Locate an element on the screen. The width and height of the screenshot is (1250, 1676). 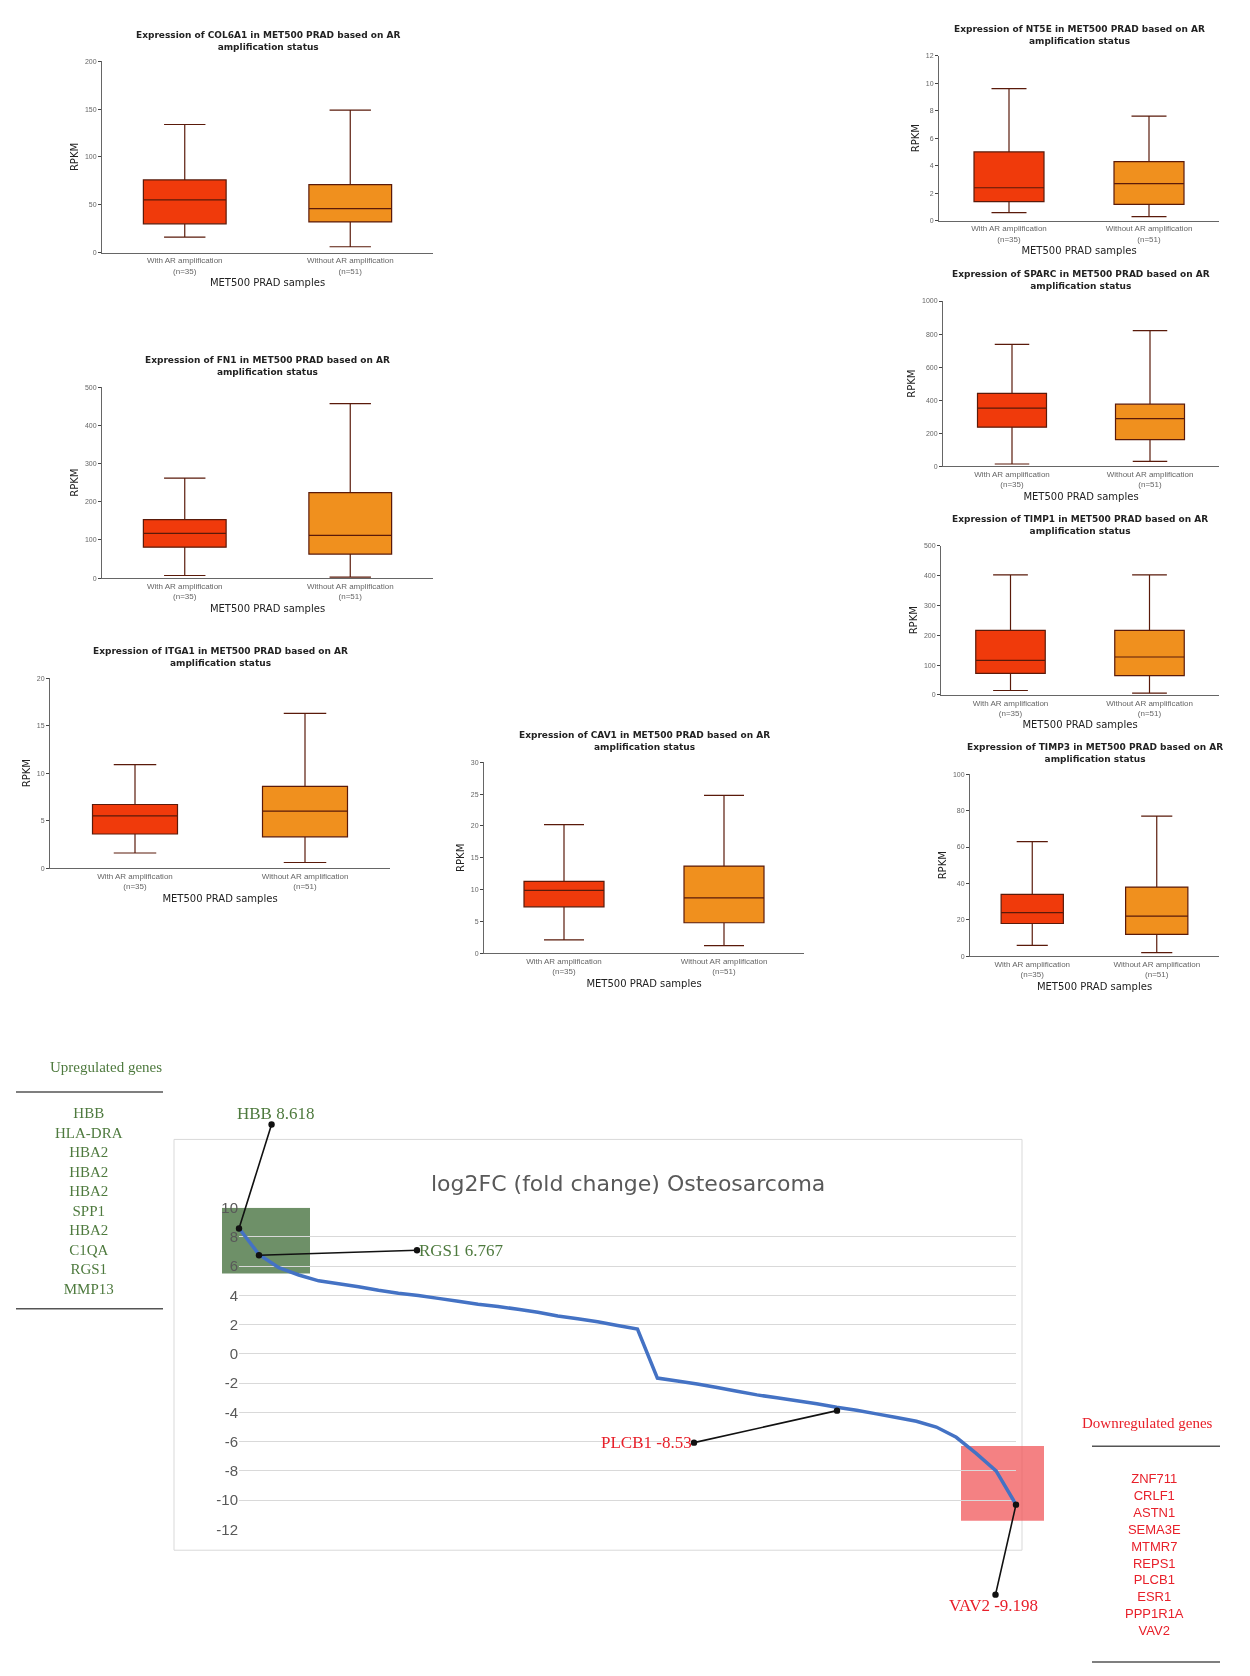
y-tick-label: -8 is located at coordinates (231, 1471).